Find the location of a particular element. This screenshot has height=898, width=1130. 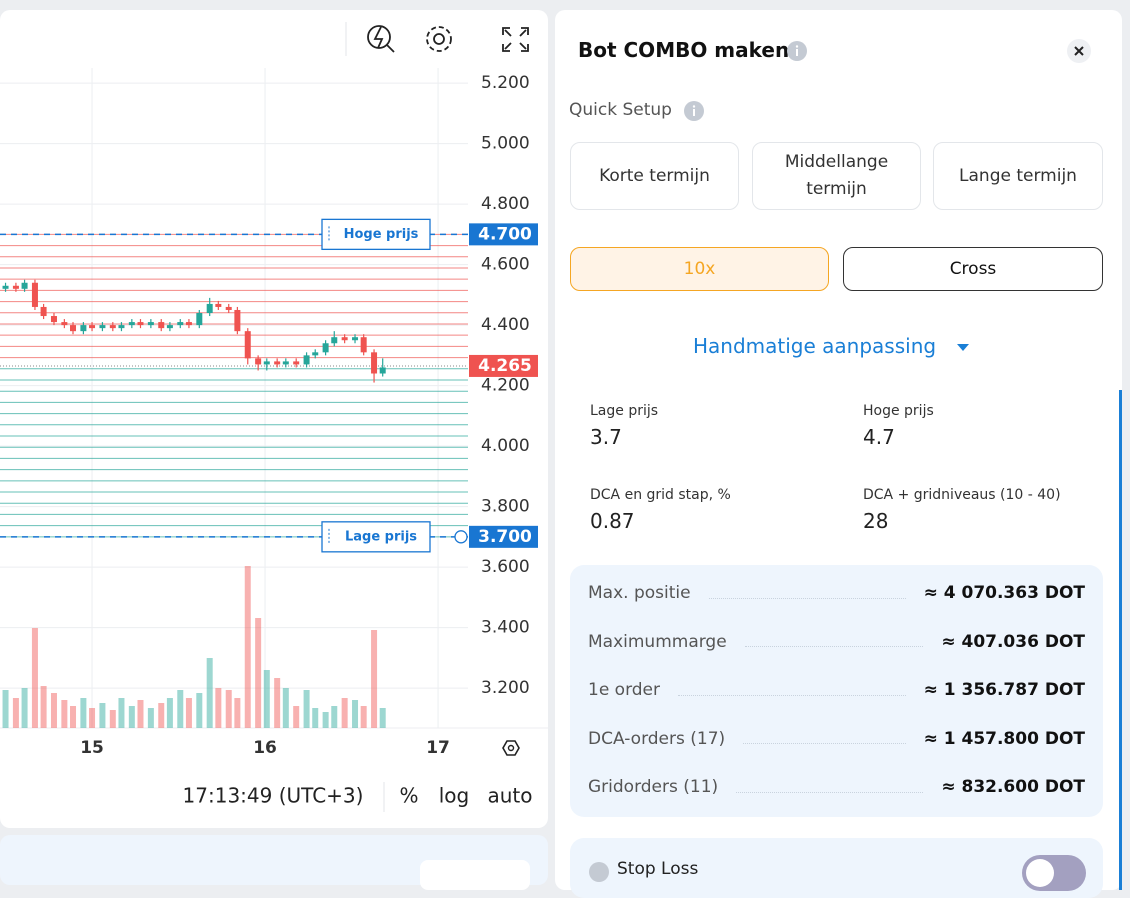

x-tick-label: 16 is located at coordinates (265, 748).